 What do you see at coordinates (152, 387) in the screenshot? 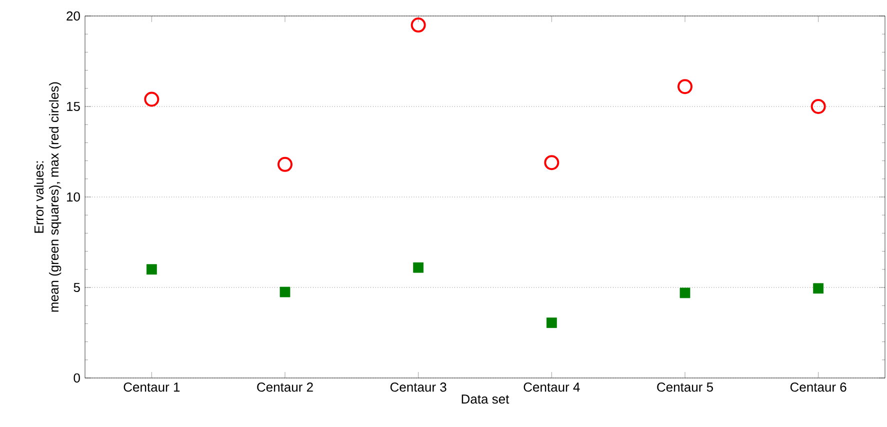
I see `x-tick-label: Centaur 1` at bounding box center [152, 387].